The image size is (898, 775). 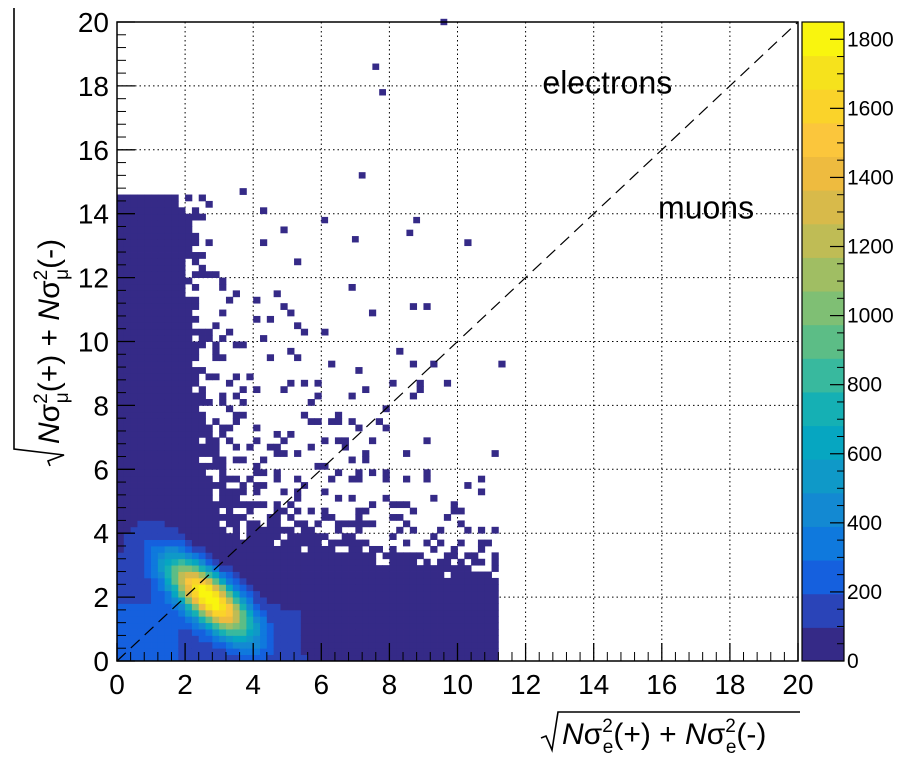 I want to click on x-axis-title: Nσ2 e(+) + Nσ2 e(-), so click(x=670, y=734).